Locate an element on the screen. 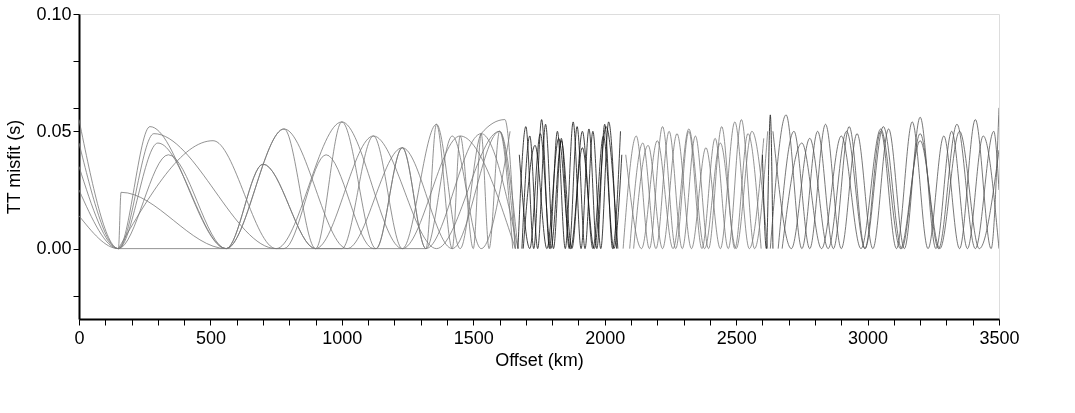 This screenshot has width=1075, height=413. x-tick-label: 500 is located at coordinates (210, 337).